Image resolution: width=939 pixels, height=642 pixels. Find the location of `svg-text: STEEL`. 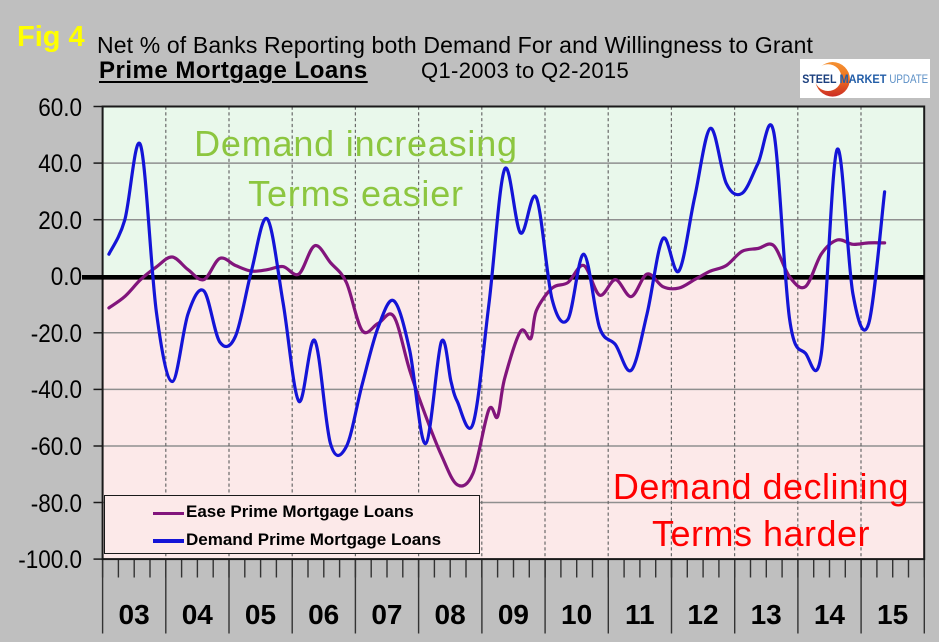

svg-text: STEEL is located at coordinates (819, 79).